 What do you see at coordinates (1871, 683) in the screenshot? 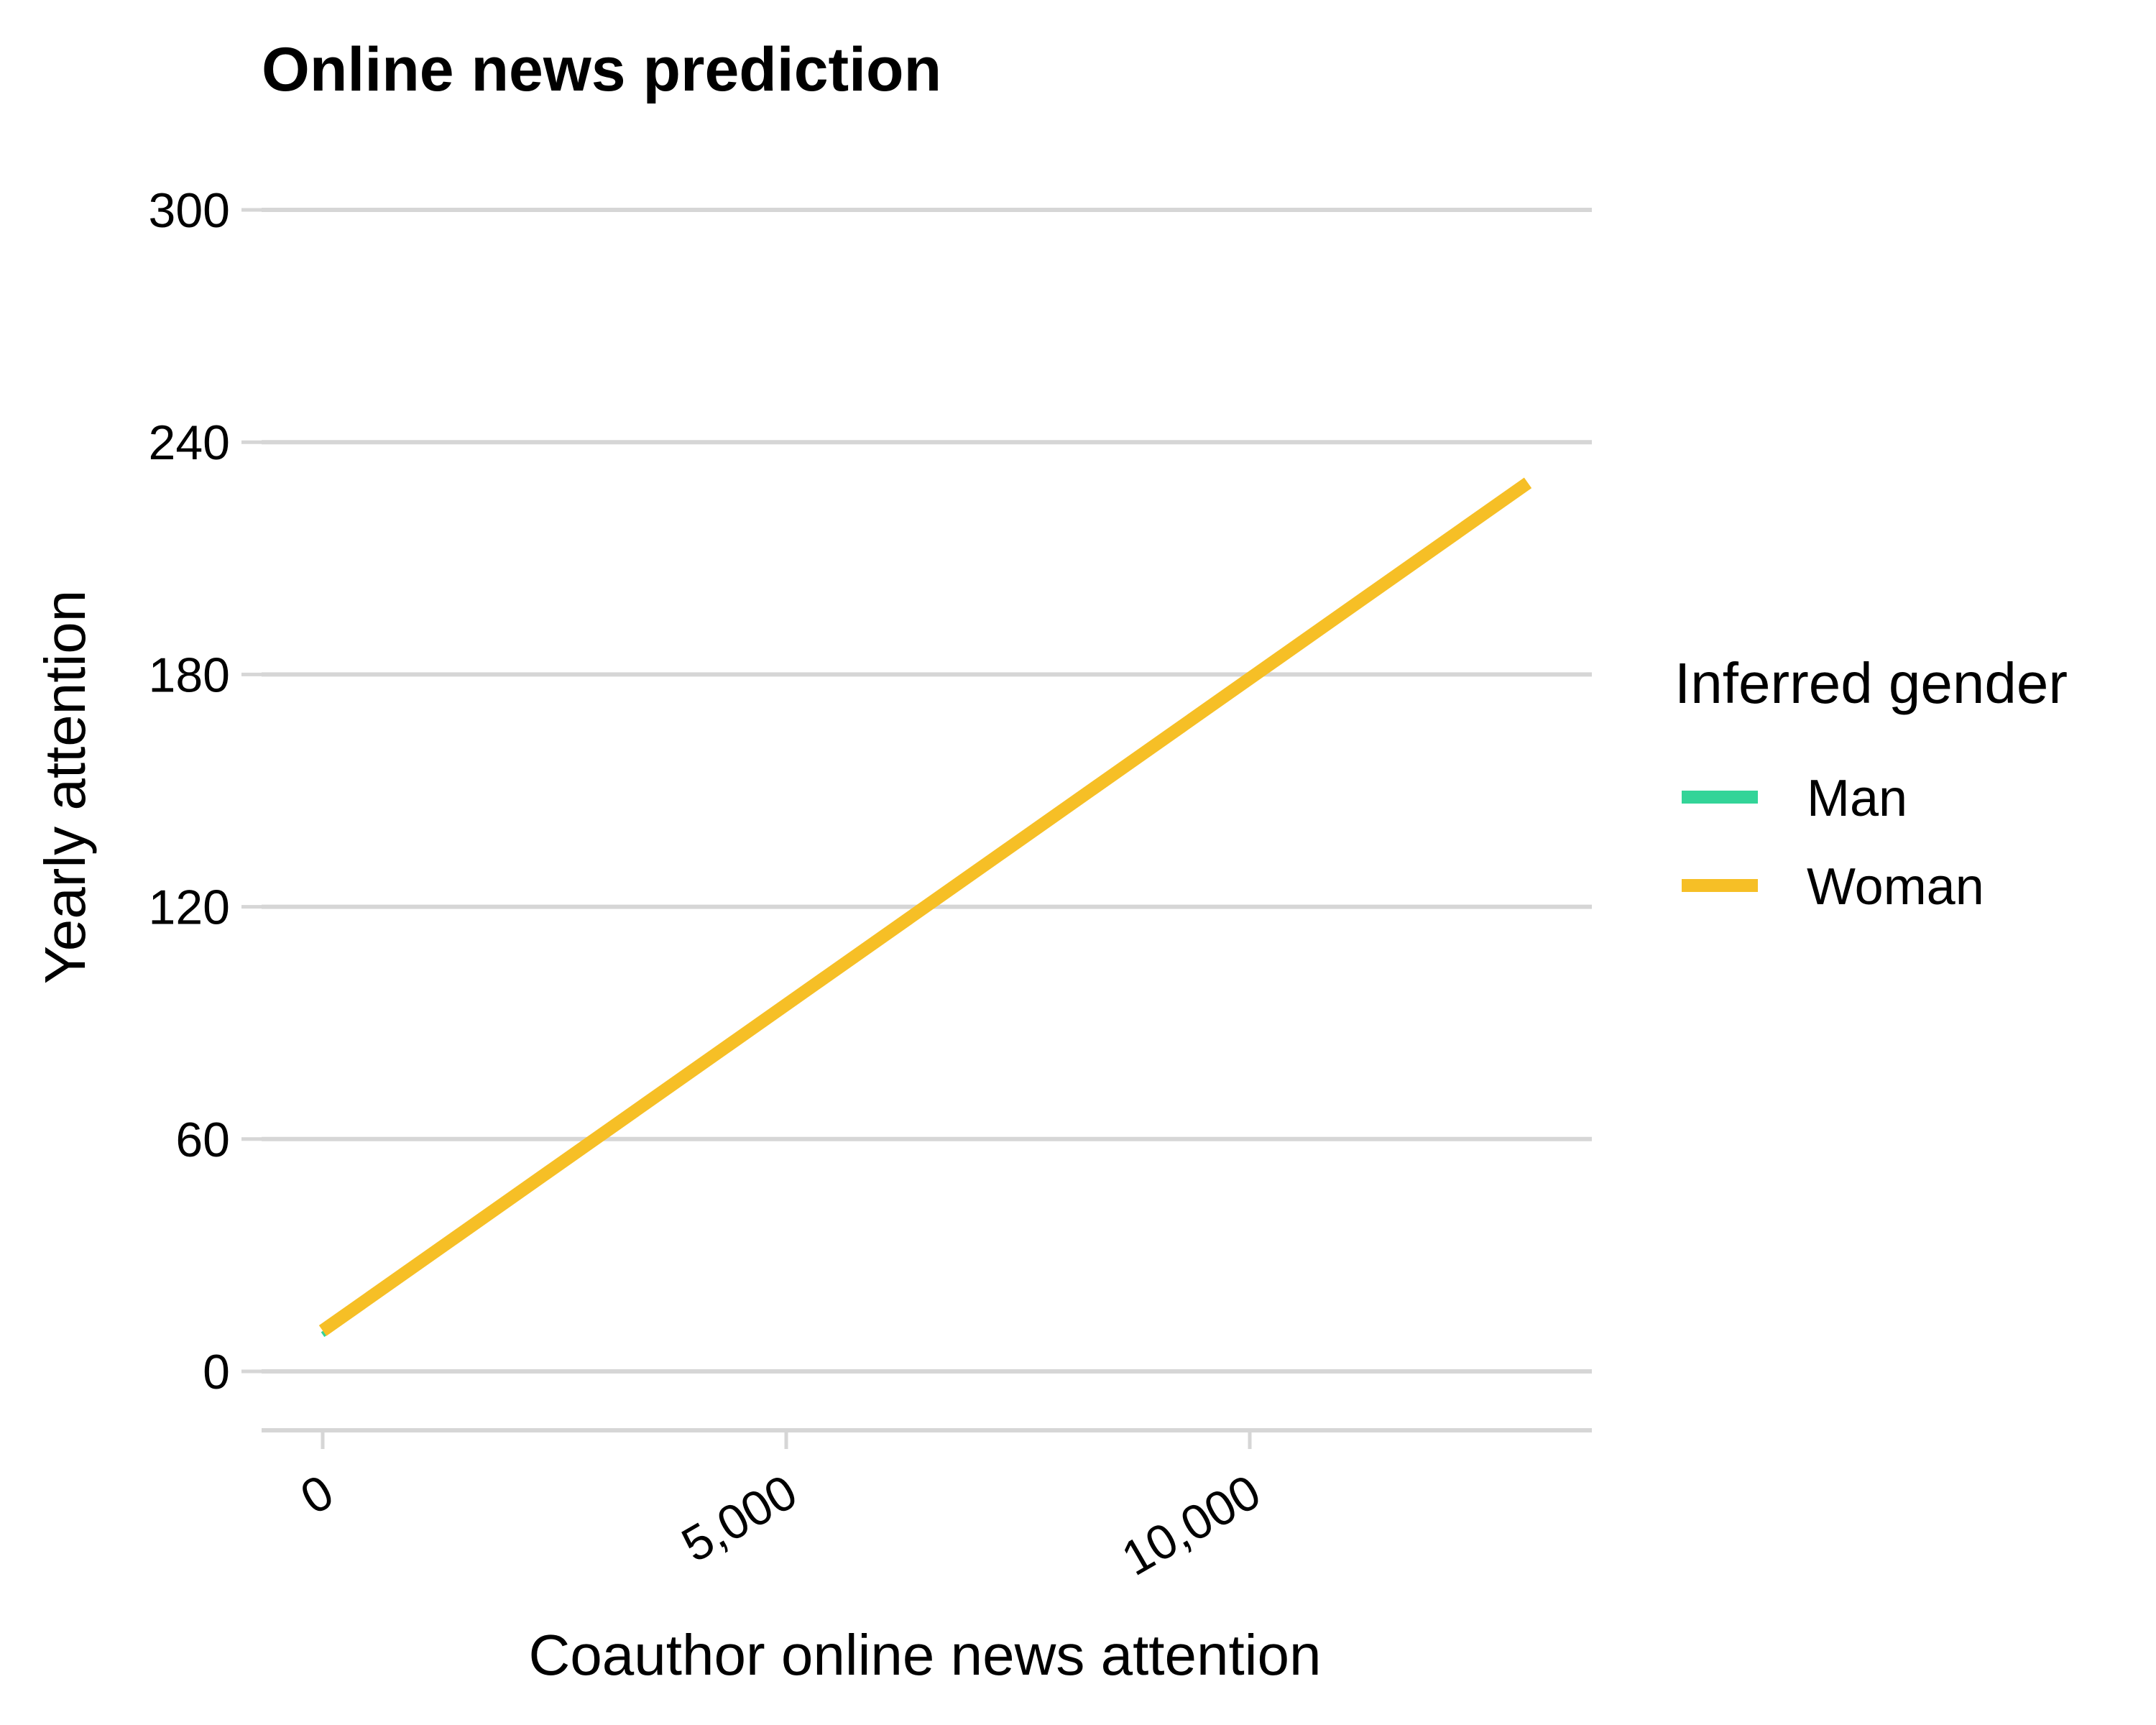
I see `legend-title: Inferred gender` at bounding box center [1871, 683].